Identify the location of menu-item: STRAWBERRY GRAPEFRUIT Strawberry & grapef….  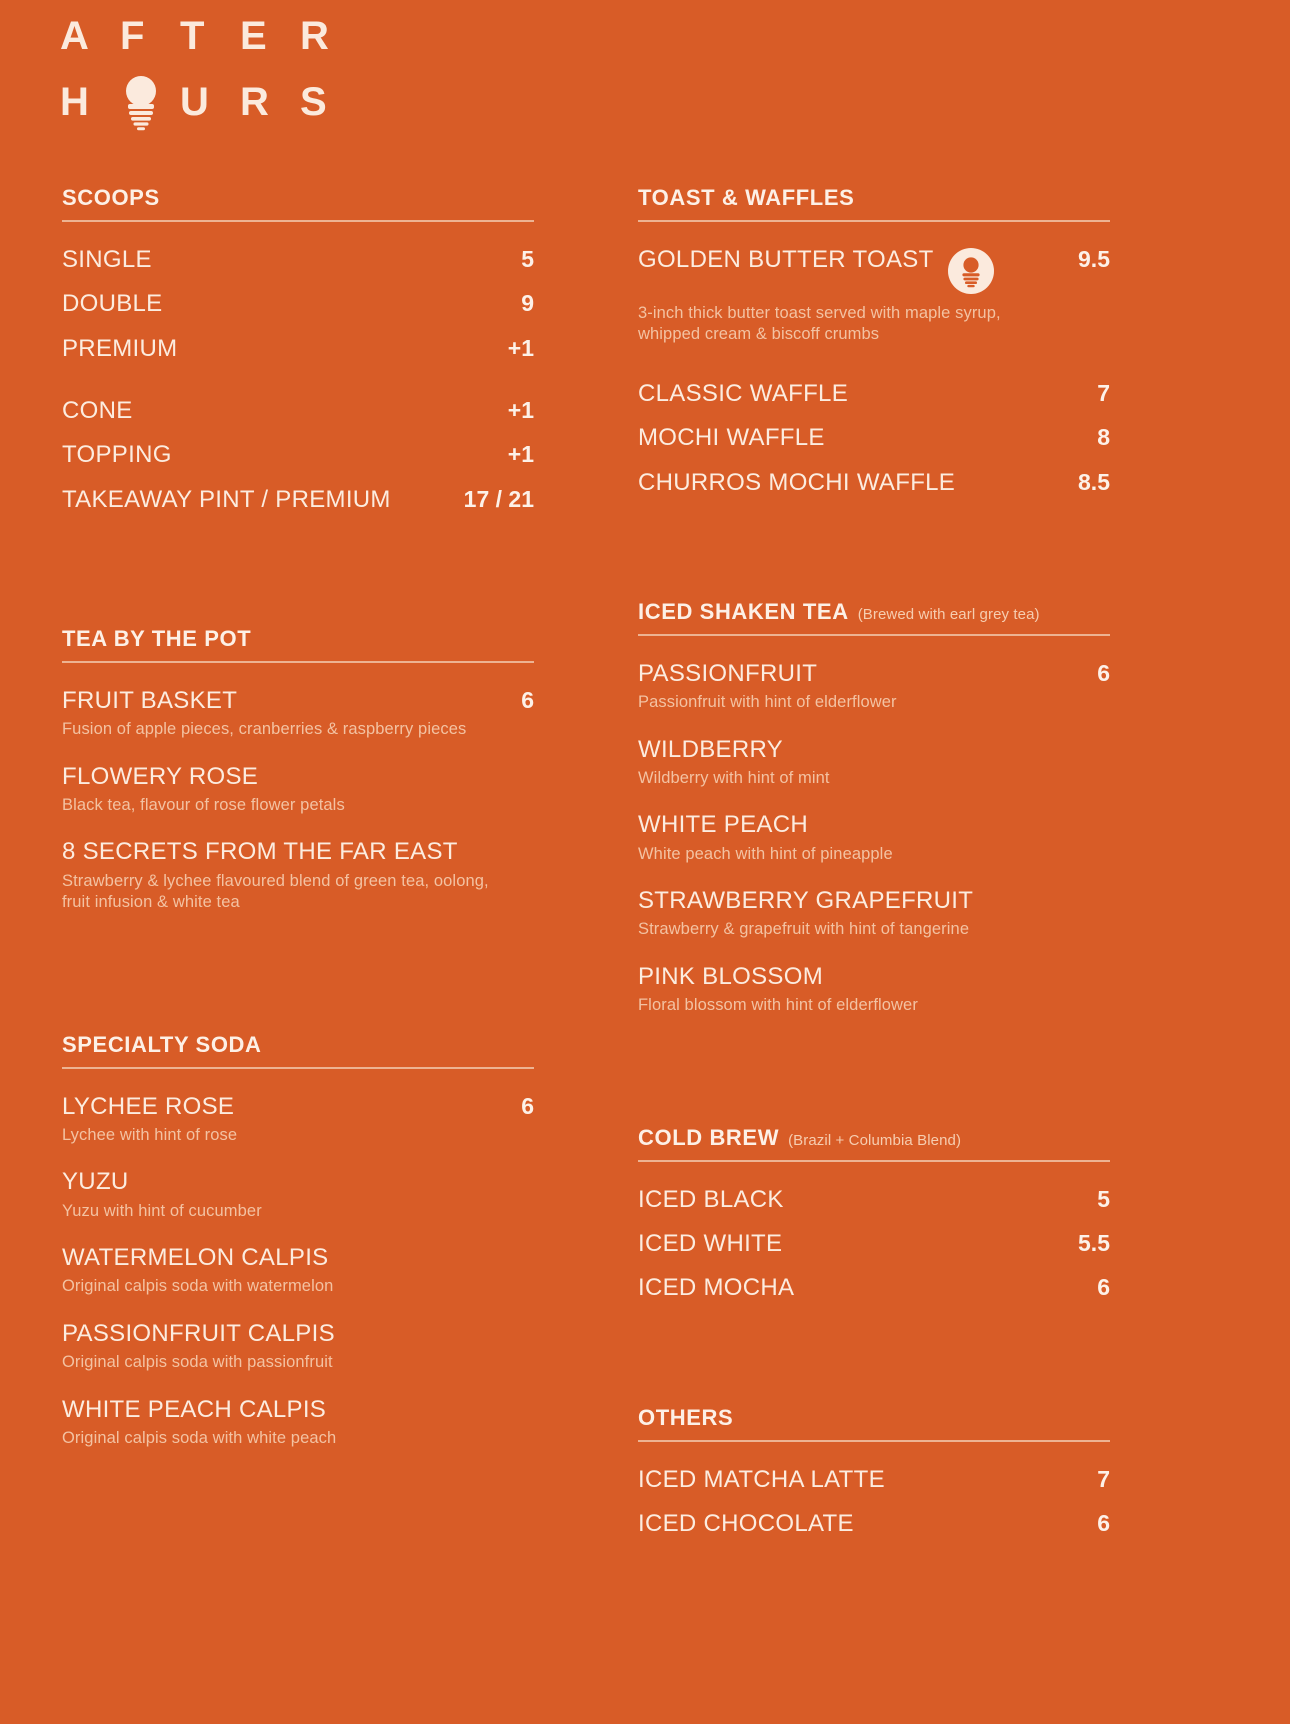
(874, 914).